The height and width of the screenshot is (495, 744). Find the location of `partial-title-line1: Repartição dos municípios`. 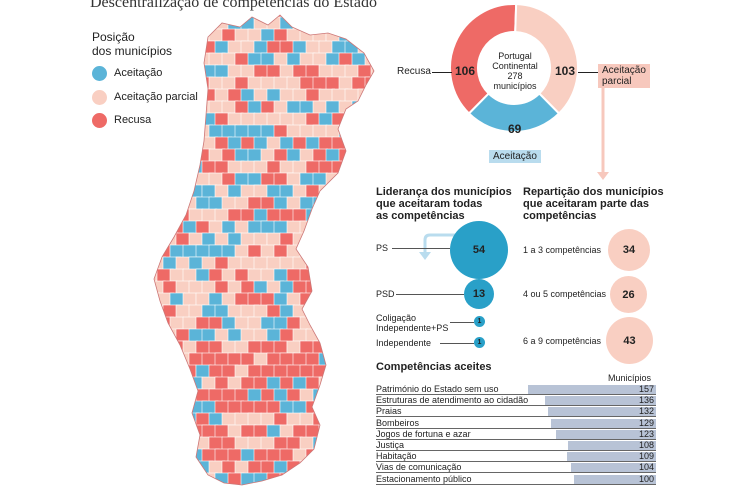

partial-title-line1: Repartição dos municípios is located at coordinates (593, 192).